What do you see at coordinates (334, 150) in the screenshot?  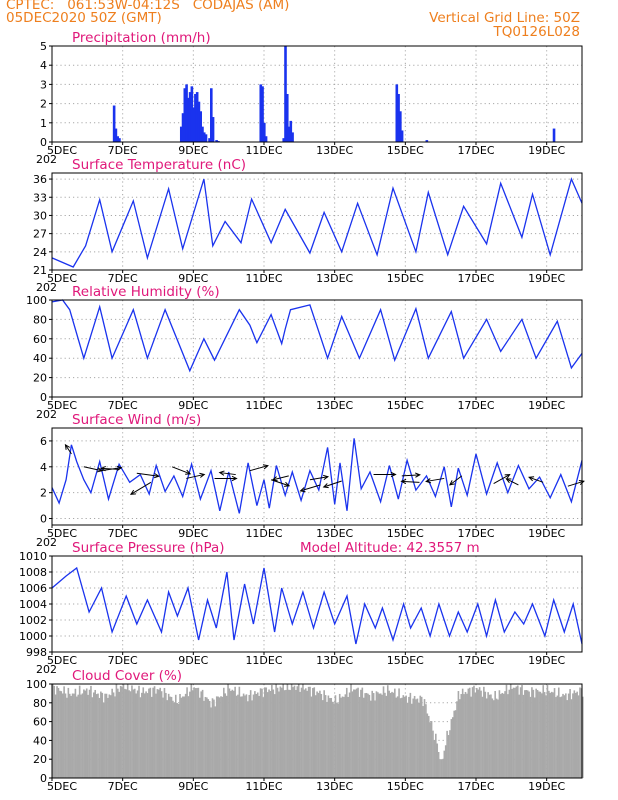 I see `precip-xtick-label: 13DEC` at bounding box center [334, 150].